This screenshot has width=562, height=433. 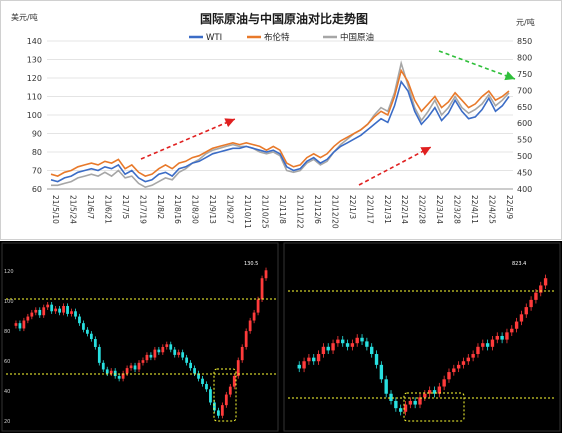 I want to click on left-peak-label: 130.5, so click(x=251, y=264).